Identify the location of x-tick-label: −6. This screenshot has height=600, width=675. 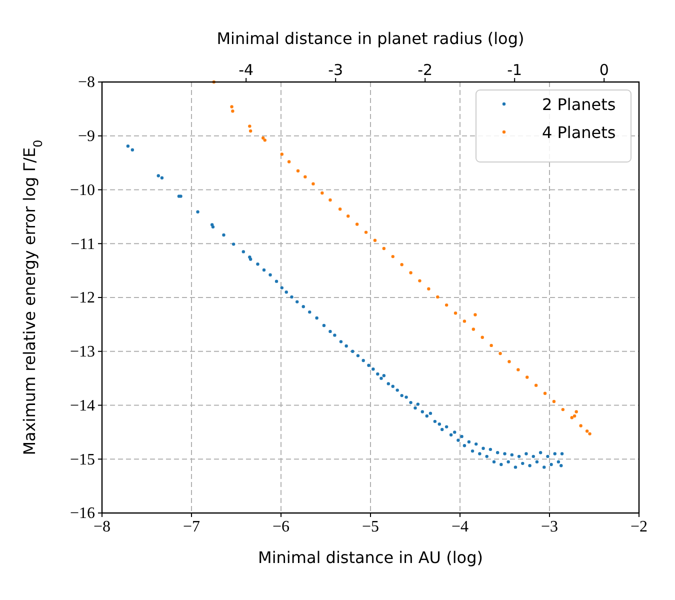
(281, 527).